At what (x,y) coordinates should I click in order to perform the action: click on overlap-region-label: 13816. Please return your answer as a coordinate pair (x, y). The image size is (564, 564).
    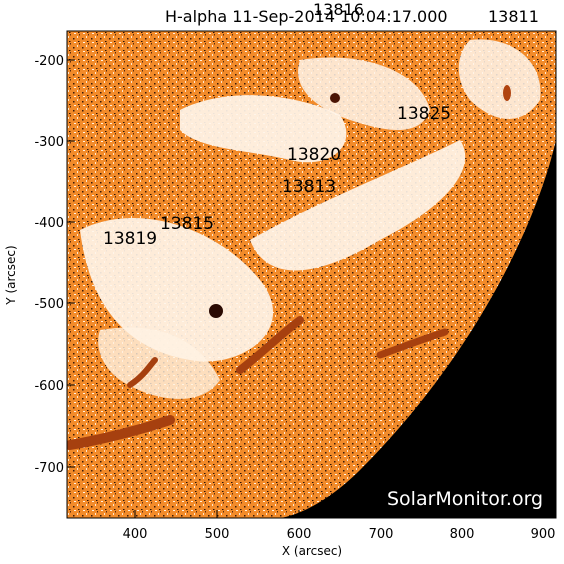
    Looking at the image, I should click on (338, 9).